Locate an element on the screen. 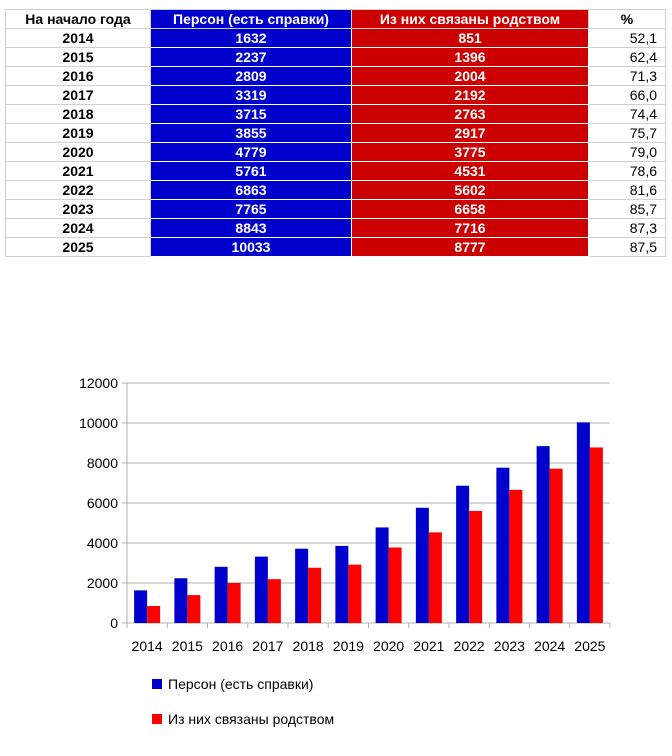 Image resolution: width=672 pixels, height=756 pixels. x-tick-label: 2022 is located at coordinates (469, 646).